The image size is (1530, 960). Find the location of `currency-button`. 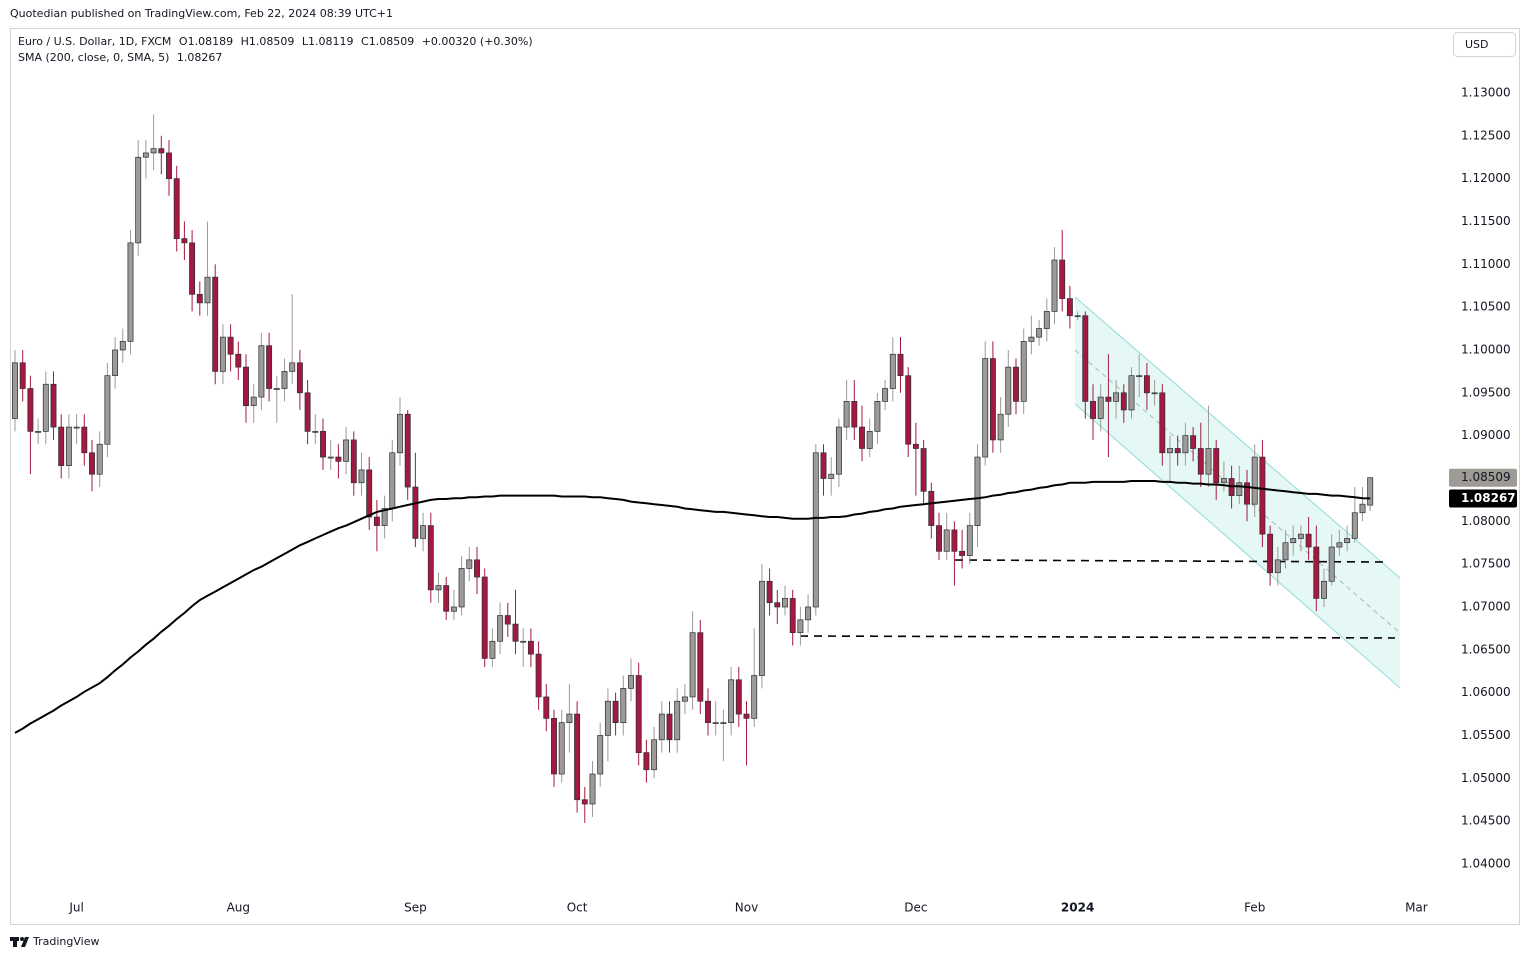

currency-button is located at coordinates (1484, 44).